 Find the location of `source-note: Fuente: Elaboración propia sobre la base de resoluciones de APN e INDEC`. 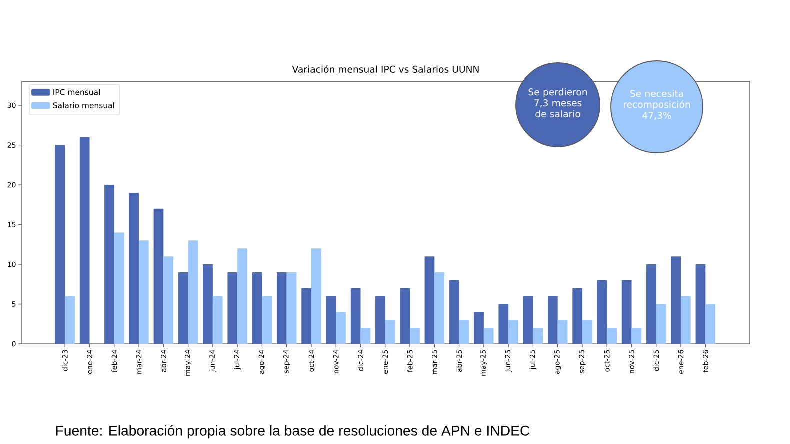

source-note: Fuente: Elaboración propia sobre la base de resoluciones de APN e INDEC is located at coordinates (293, 432).